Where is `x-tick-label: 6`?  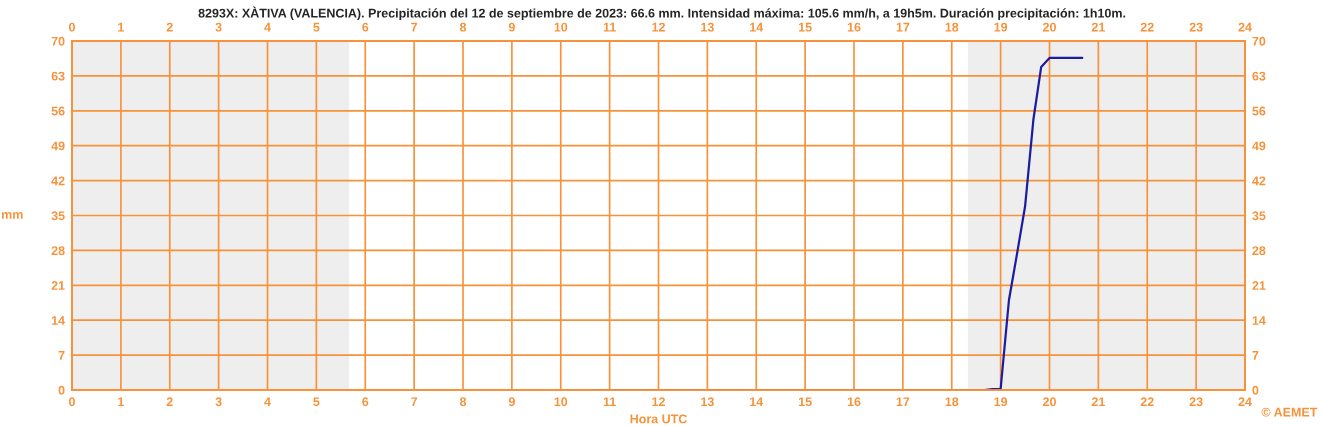
x-tick-label: 6 is located at coordinates (365, 402).